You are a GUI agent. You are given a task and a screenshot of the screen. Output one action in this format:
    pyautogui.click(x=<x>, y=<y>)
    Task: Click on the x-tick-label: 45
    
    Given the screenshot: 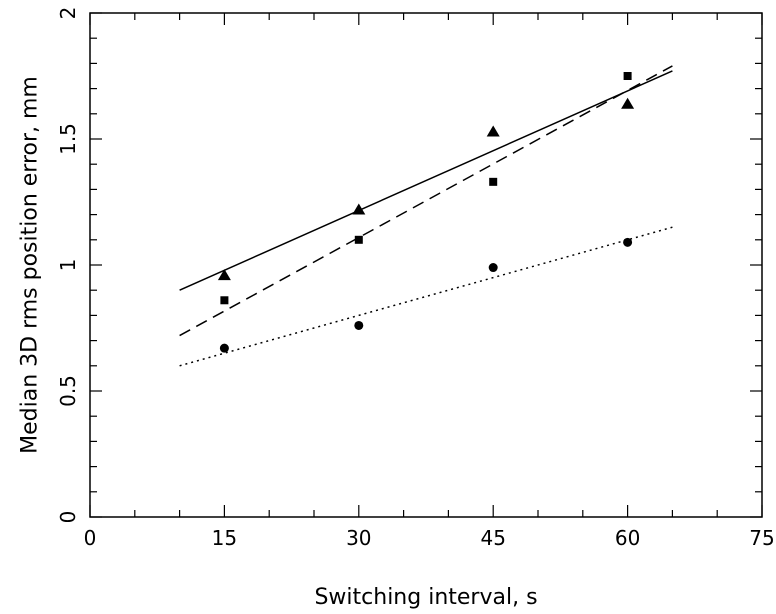 What is the action you would take?
    pyautogui.click(x=492, y=538)
    